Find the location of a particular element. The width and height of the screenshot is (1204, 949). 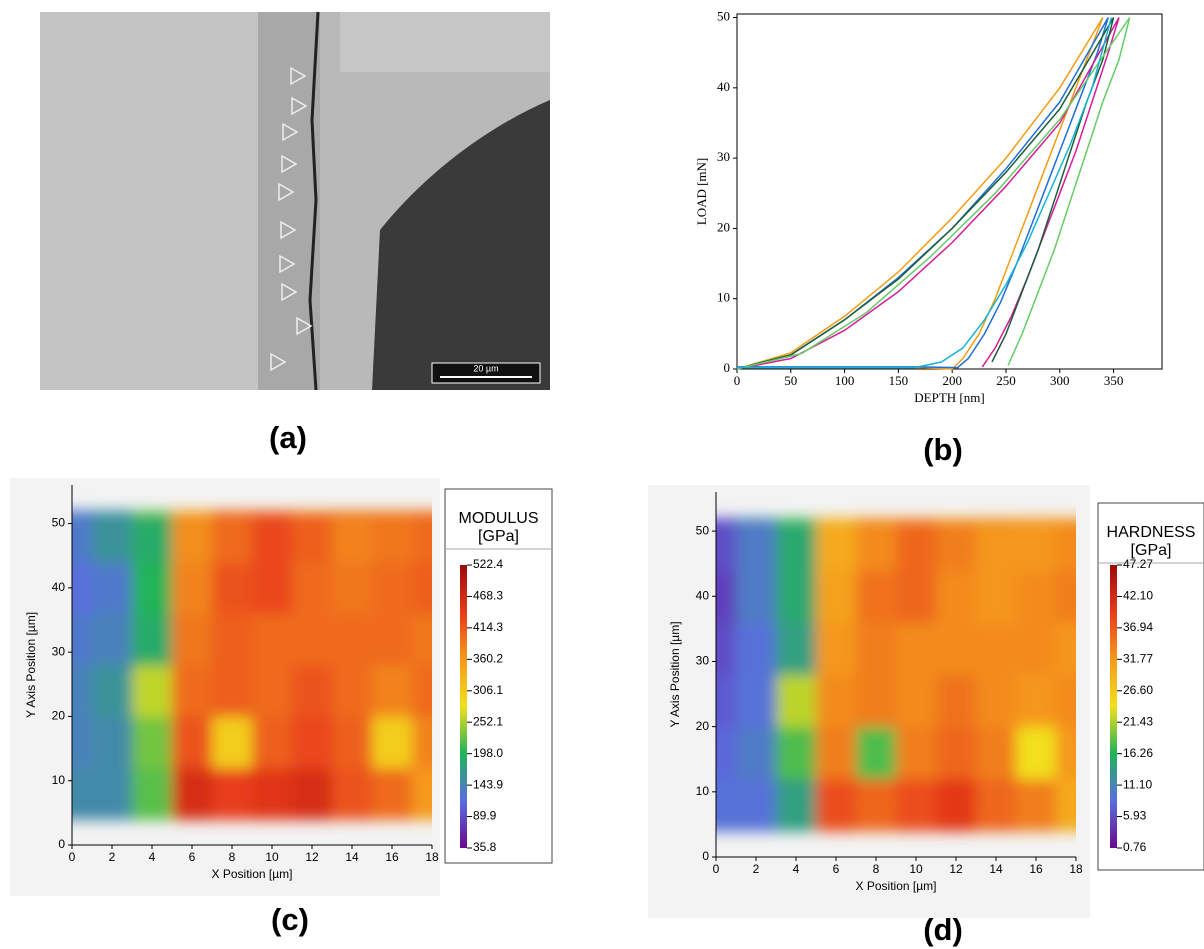

colorbar-tick-label: 47.27 is located at coordinates (1138, 564).